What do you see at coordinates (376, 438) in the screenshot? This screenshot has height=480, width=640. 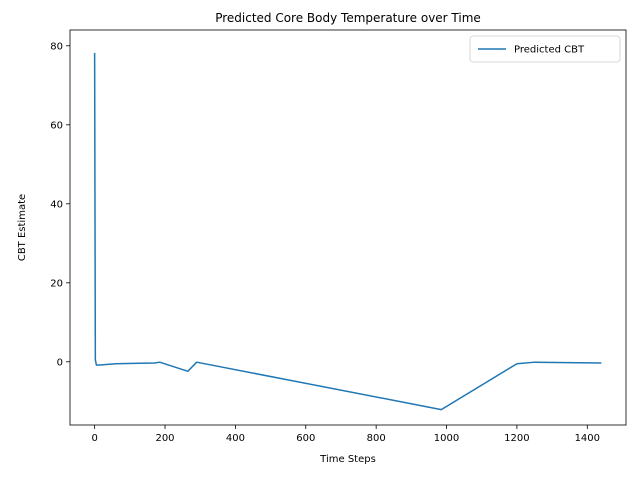 I see `x-tick-label: 800` at bounding box center [376, 438].